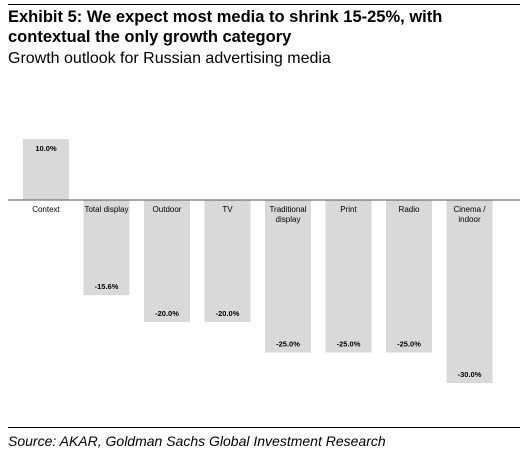 Image resolution: width=526 pixels, height=472 pixels. I want to click on category-label-2: Outdoor, so click(167, 209).